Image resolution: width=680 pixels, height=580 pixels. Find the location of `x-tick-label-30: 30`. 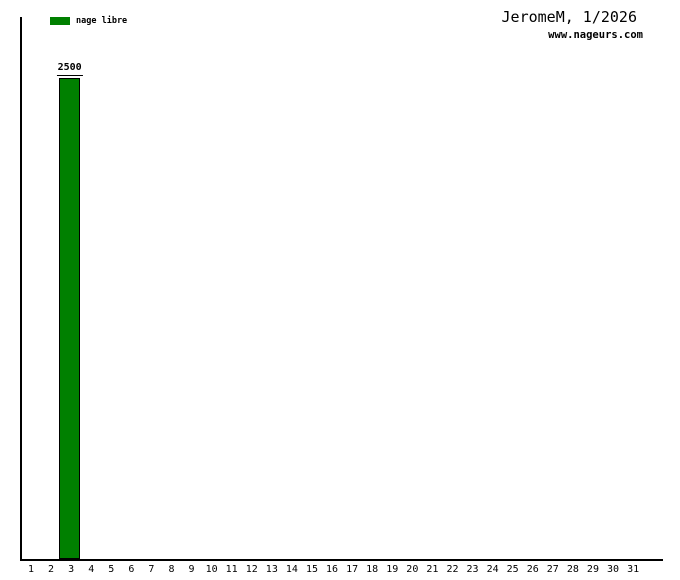

x-tick-label-30: 30 is located at coordinates (613, 569).